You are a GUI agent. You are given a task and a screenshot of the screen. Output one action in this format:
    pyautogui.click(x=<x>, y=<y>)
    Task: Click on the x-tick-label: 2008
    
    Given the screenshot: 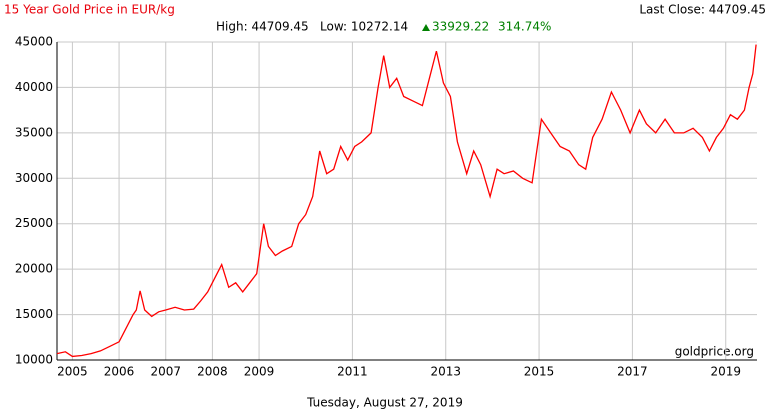 What is the action you would take?
    pyautogui.click(x=212, y=372)
    